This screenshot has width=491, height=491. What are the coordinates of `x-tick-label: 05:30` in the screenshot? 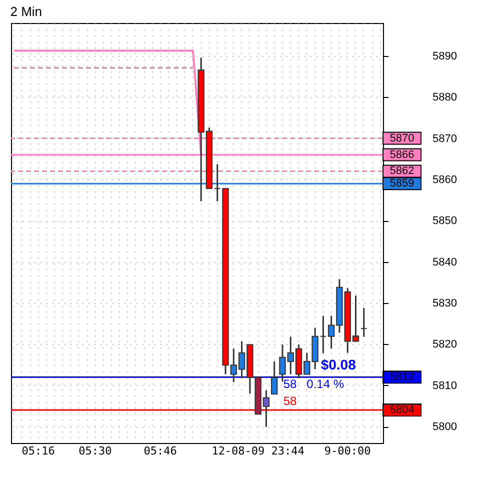 It's located at (95, 451).